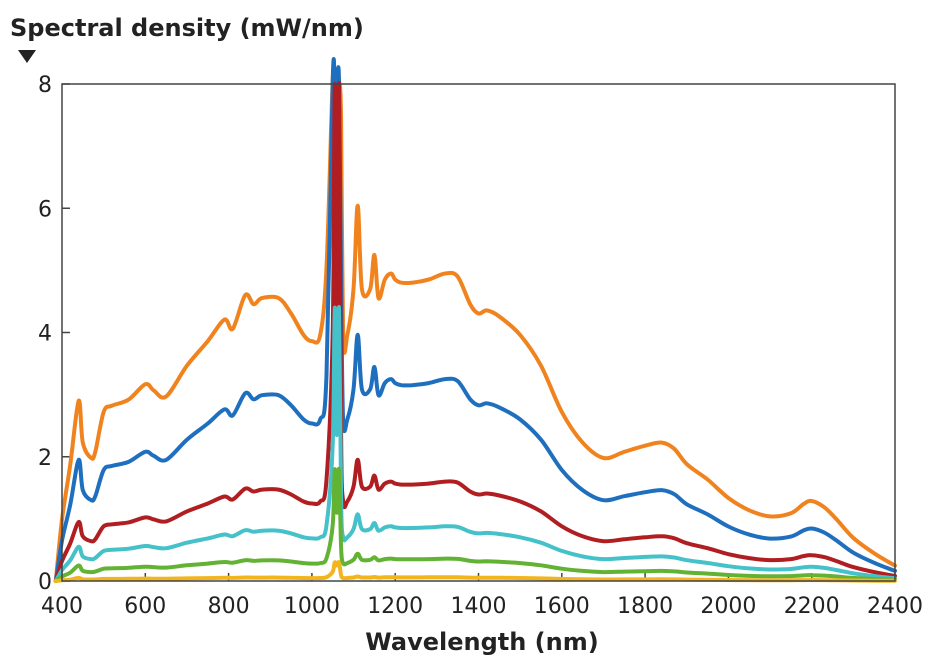  Describe the element at coordinates (45, 209) in the screenshot. I see `y-tick-label: 6` at that location.